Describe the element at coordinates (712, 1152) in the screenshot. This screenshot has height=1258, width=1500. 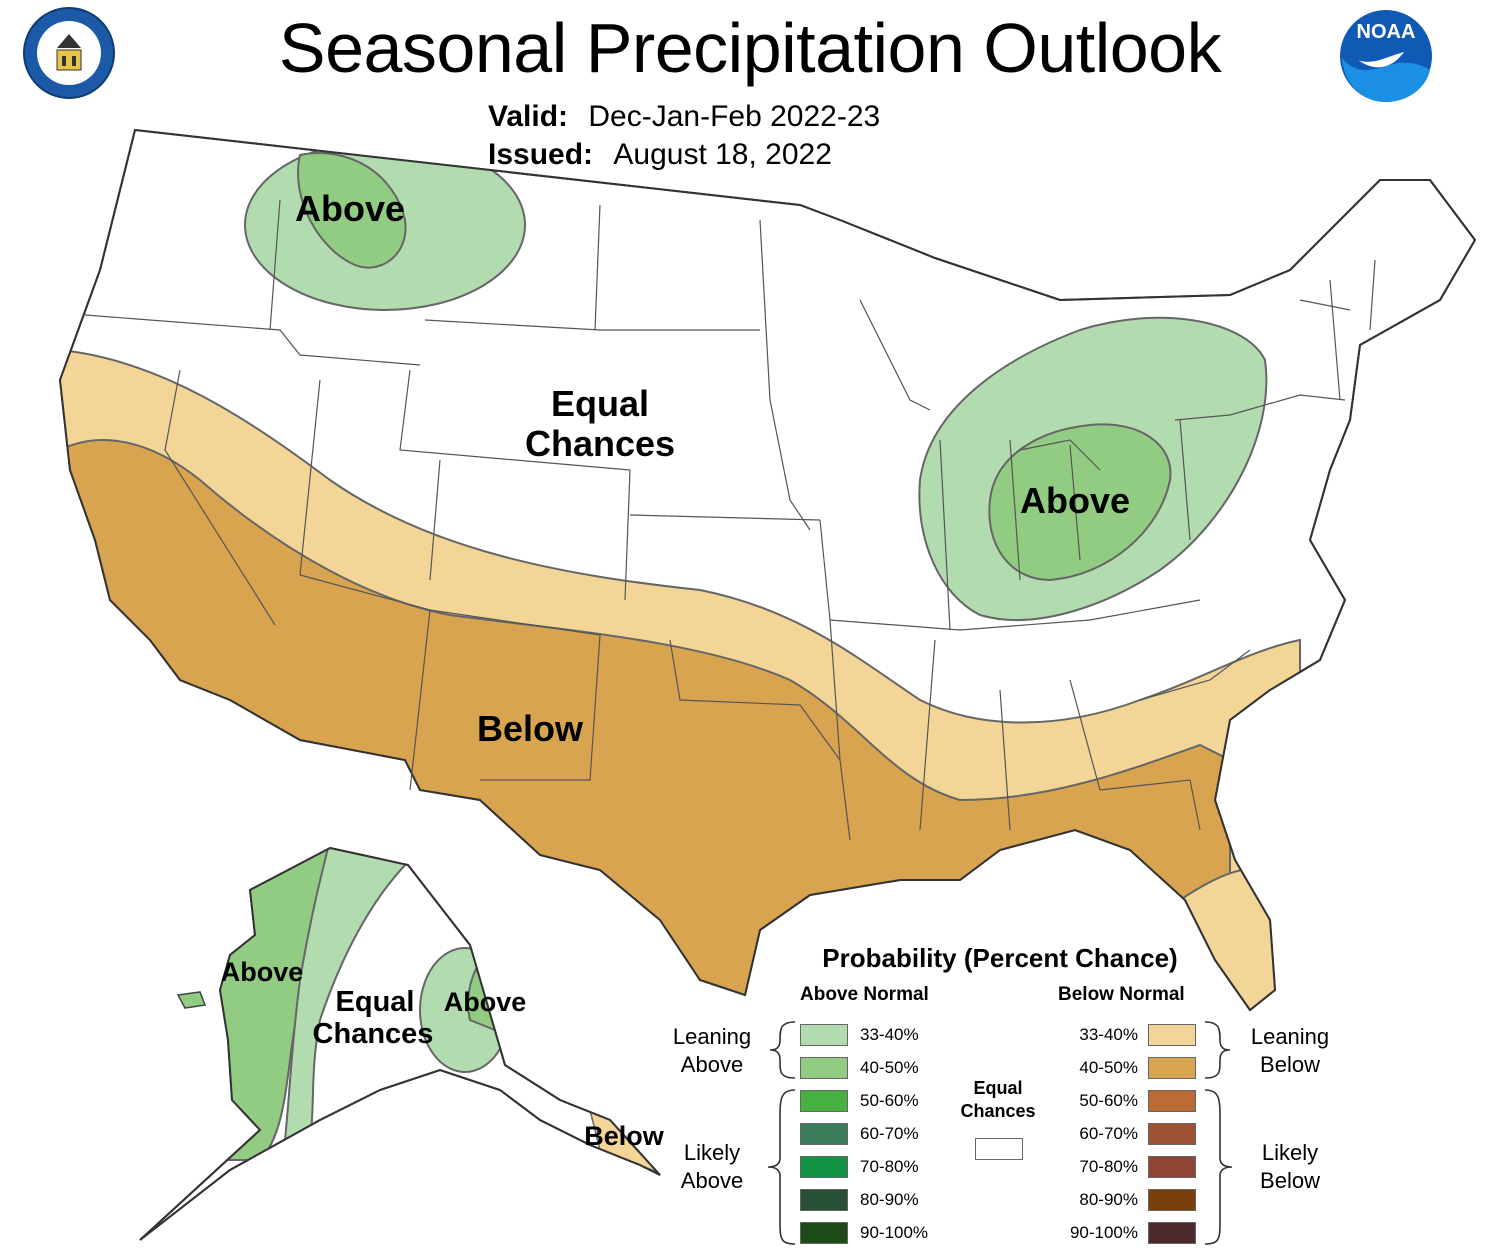
I see `legend-likely-above-line1: Likely` at that location.